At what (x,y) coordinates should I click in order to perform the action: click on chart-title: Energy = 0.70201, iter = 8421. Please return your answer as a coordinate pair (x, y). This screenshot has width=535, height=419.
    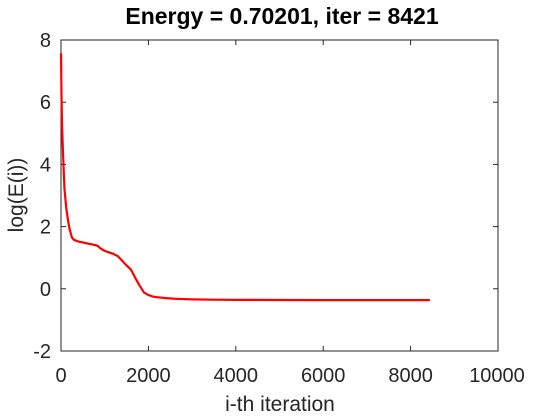
    Looking at the image, I should click on (281, 16).